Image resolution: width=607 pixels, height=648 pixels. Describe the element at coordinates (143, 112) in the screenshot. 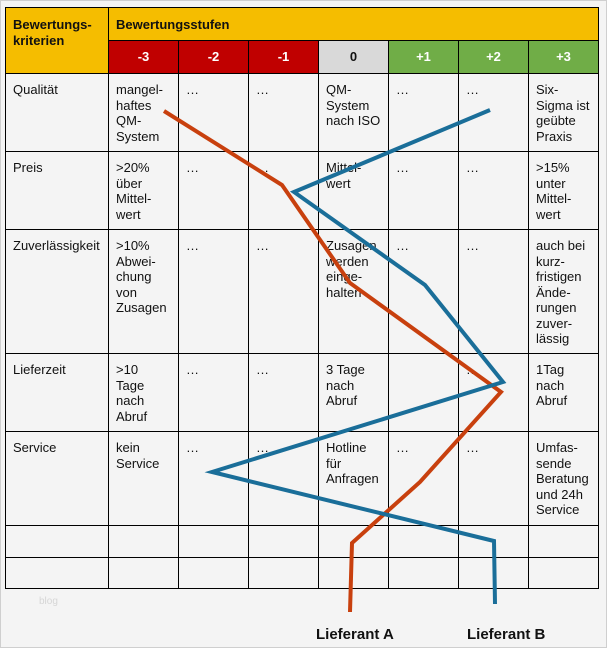

I see `rating-cell: mangel- haftes QM- System` at that location.